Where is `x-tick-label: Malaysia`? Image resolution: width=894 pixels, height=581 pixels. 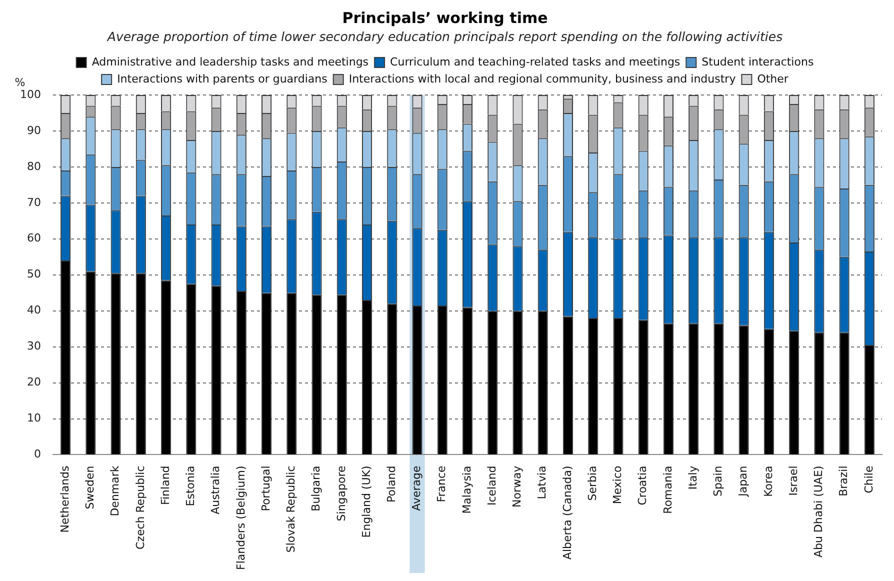
x-tick-label: Malaysia is located at coordinates (467, 490).